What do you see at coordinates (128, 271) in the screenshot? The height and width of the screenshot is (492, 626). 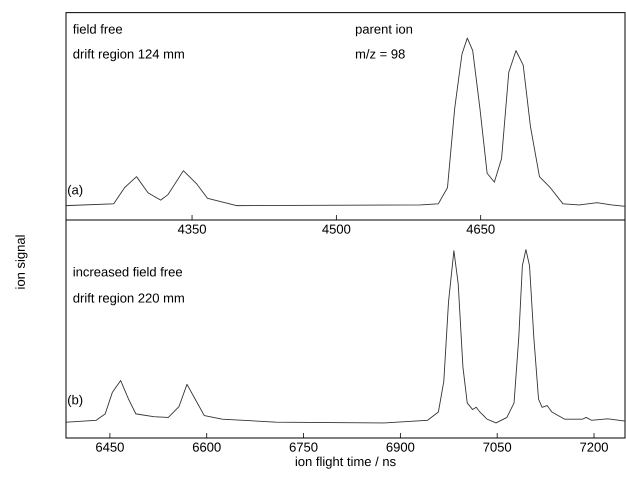 I see `annotation: increased field free` at bounding box center [128, 271].